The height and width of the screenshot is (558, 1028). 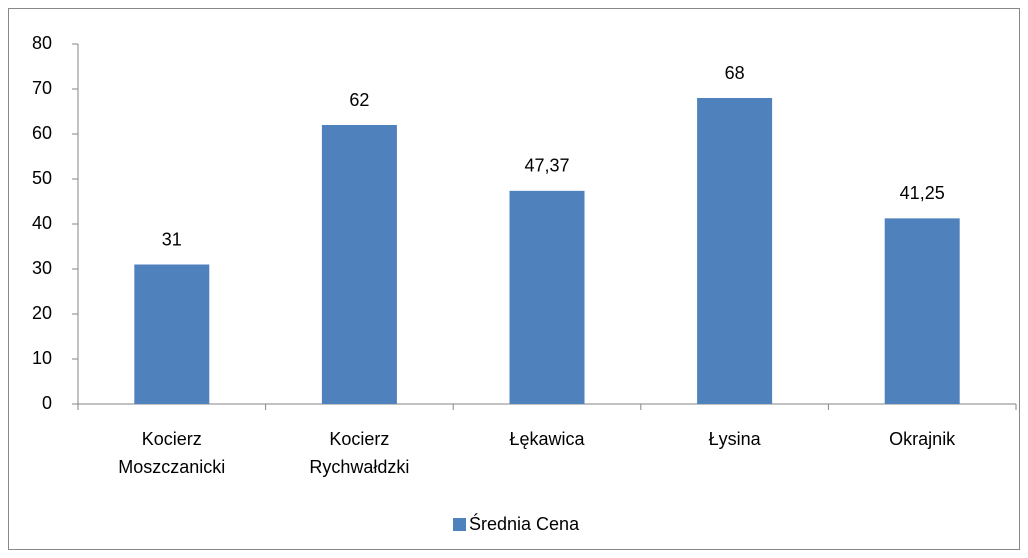 I want to click on data-label: 41,25, so click(x=922, y=193).